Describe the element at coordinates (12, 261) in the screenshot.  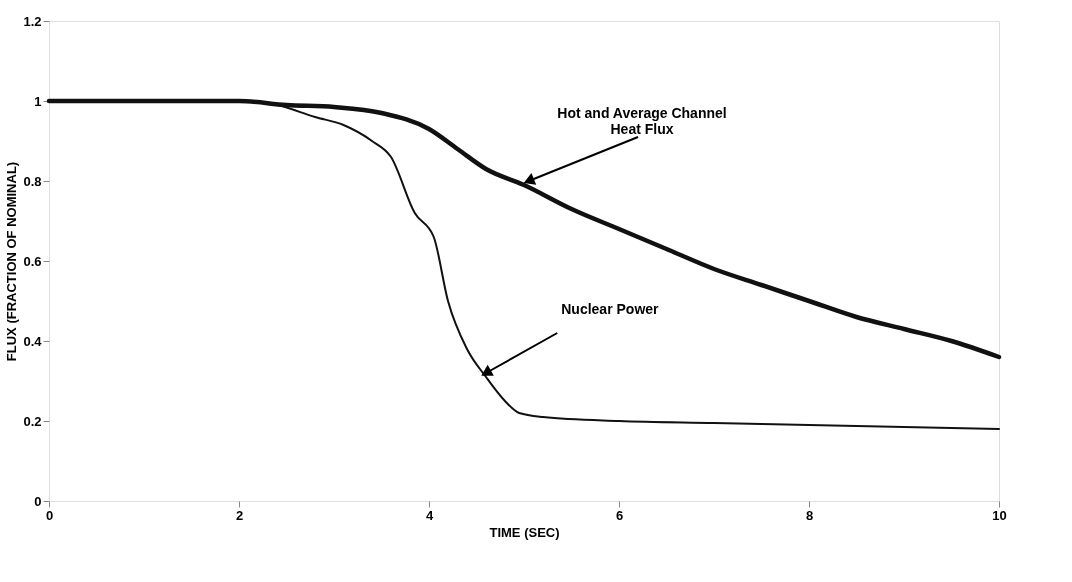
I see `y-axis-title: FLUX (FRACTION OF NOMINAL)` at that location.